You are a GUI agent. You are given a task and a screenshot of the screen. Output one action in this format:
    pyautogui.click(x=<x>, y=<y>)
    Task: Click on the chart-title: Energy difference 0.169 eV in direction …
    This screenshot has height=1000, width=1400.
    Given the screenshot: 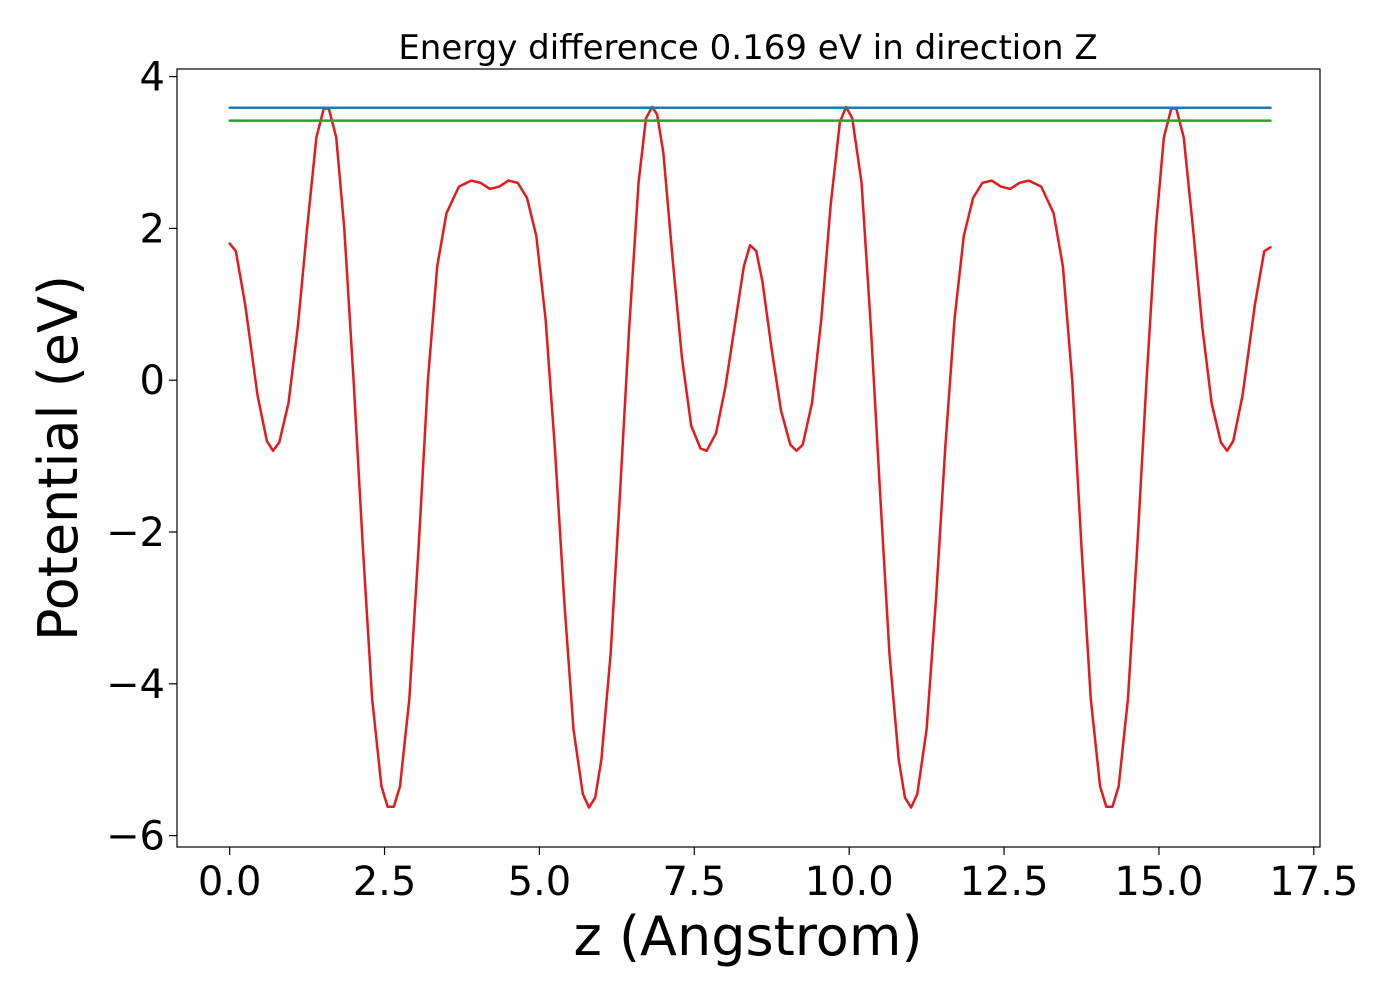 What is the action you would take?
    pyautogui.click(x=747, y=48)
    